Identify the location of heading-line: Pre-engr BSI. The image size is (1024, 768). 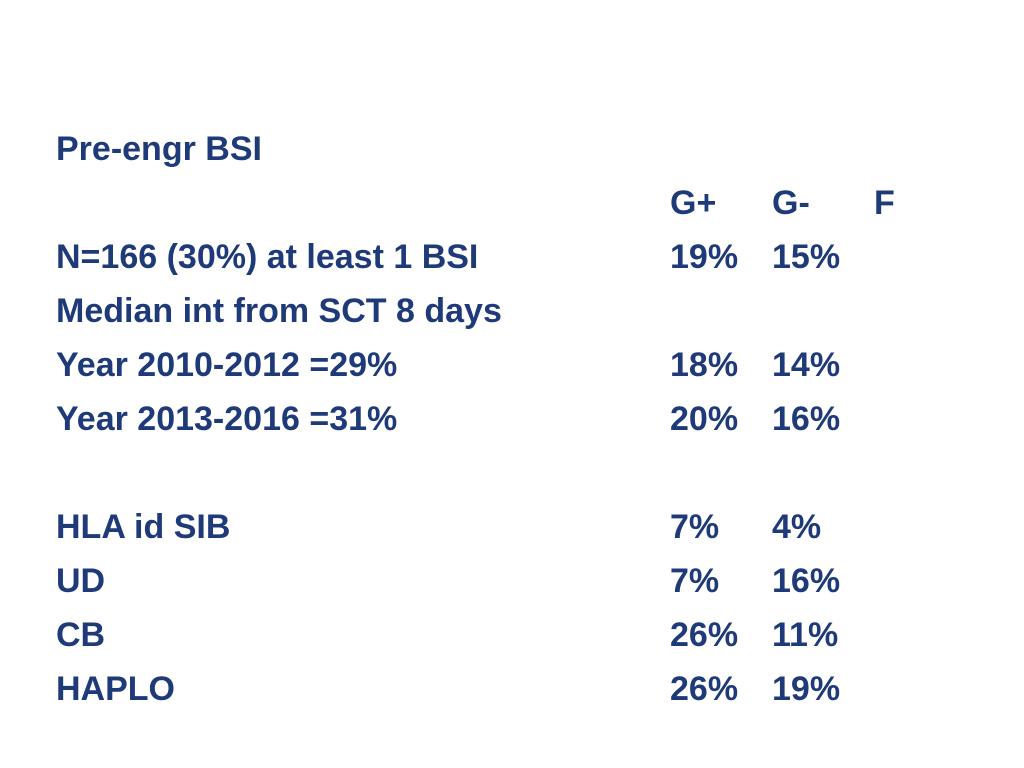
(512, 149).